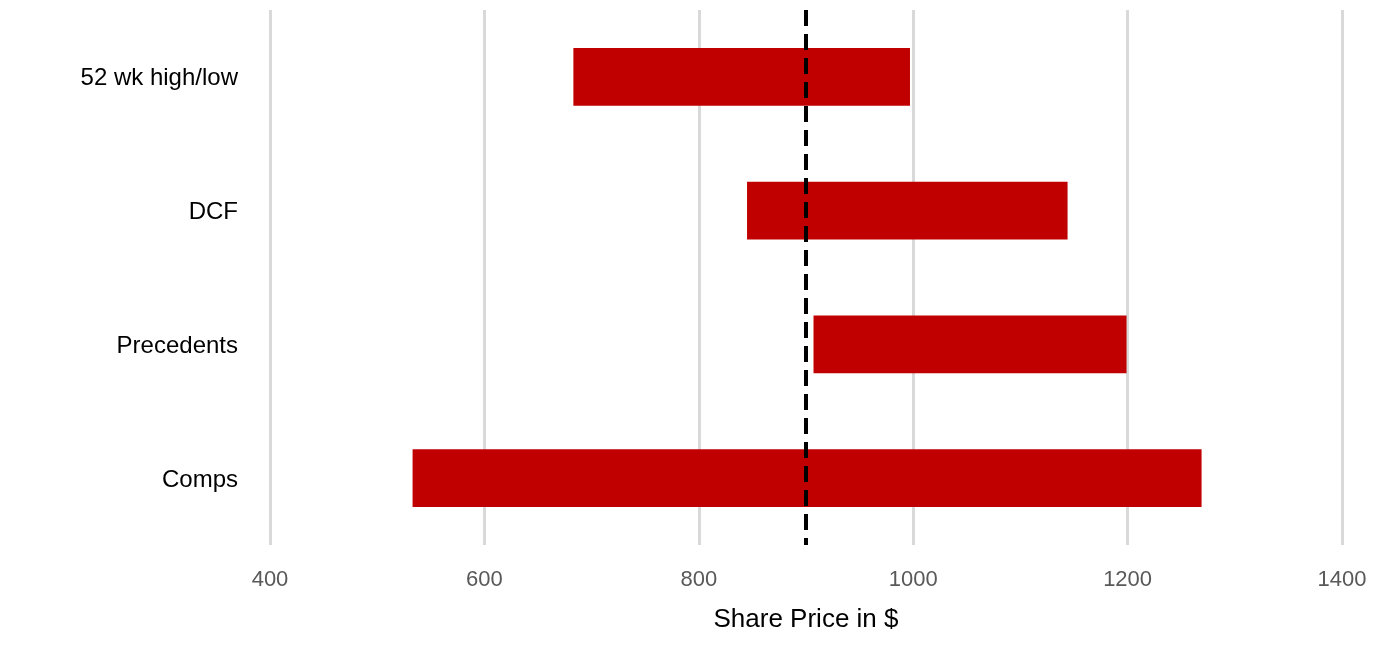  What do you see at coordinates (913, 578) in the screenshot?
I see `x-tick-label: 1000` at bounding box center [913, 578].